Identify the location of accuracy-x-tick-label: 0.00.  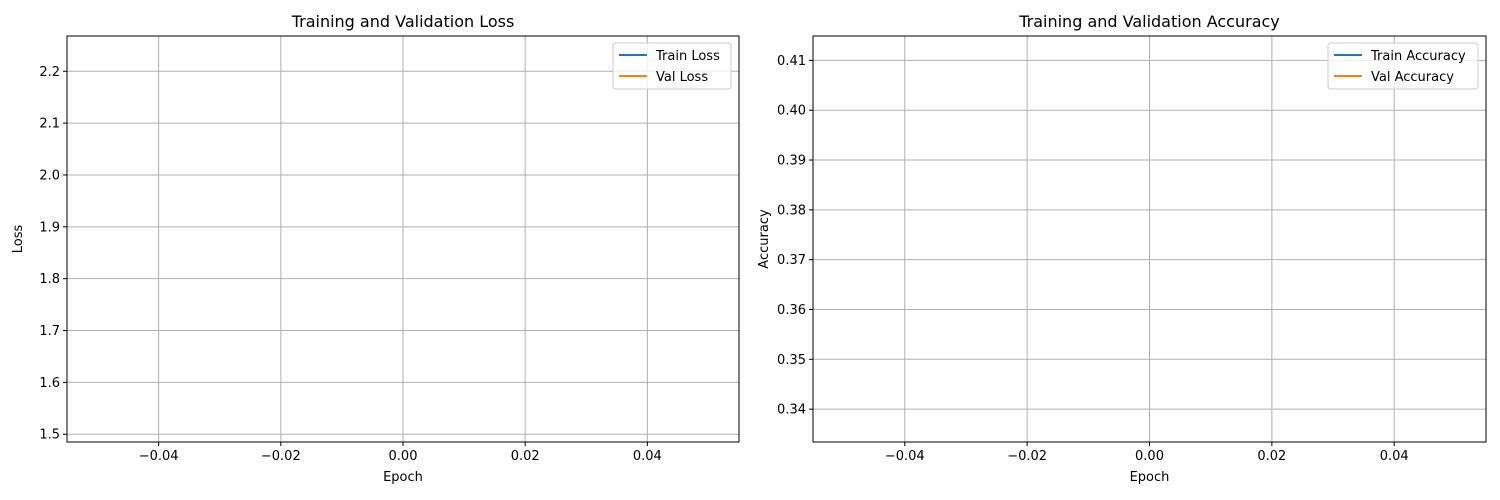
(1149, 456).